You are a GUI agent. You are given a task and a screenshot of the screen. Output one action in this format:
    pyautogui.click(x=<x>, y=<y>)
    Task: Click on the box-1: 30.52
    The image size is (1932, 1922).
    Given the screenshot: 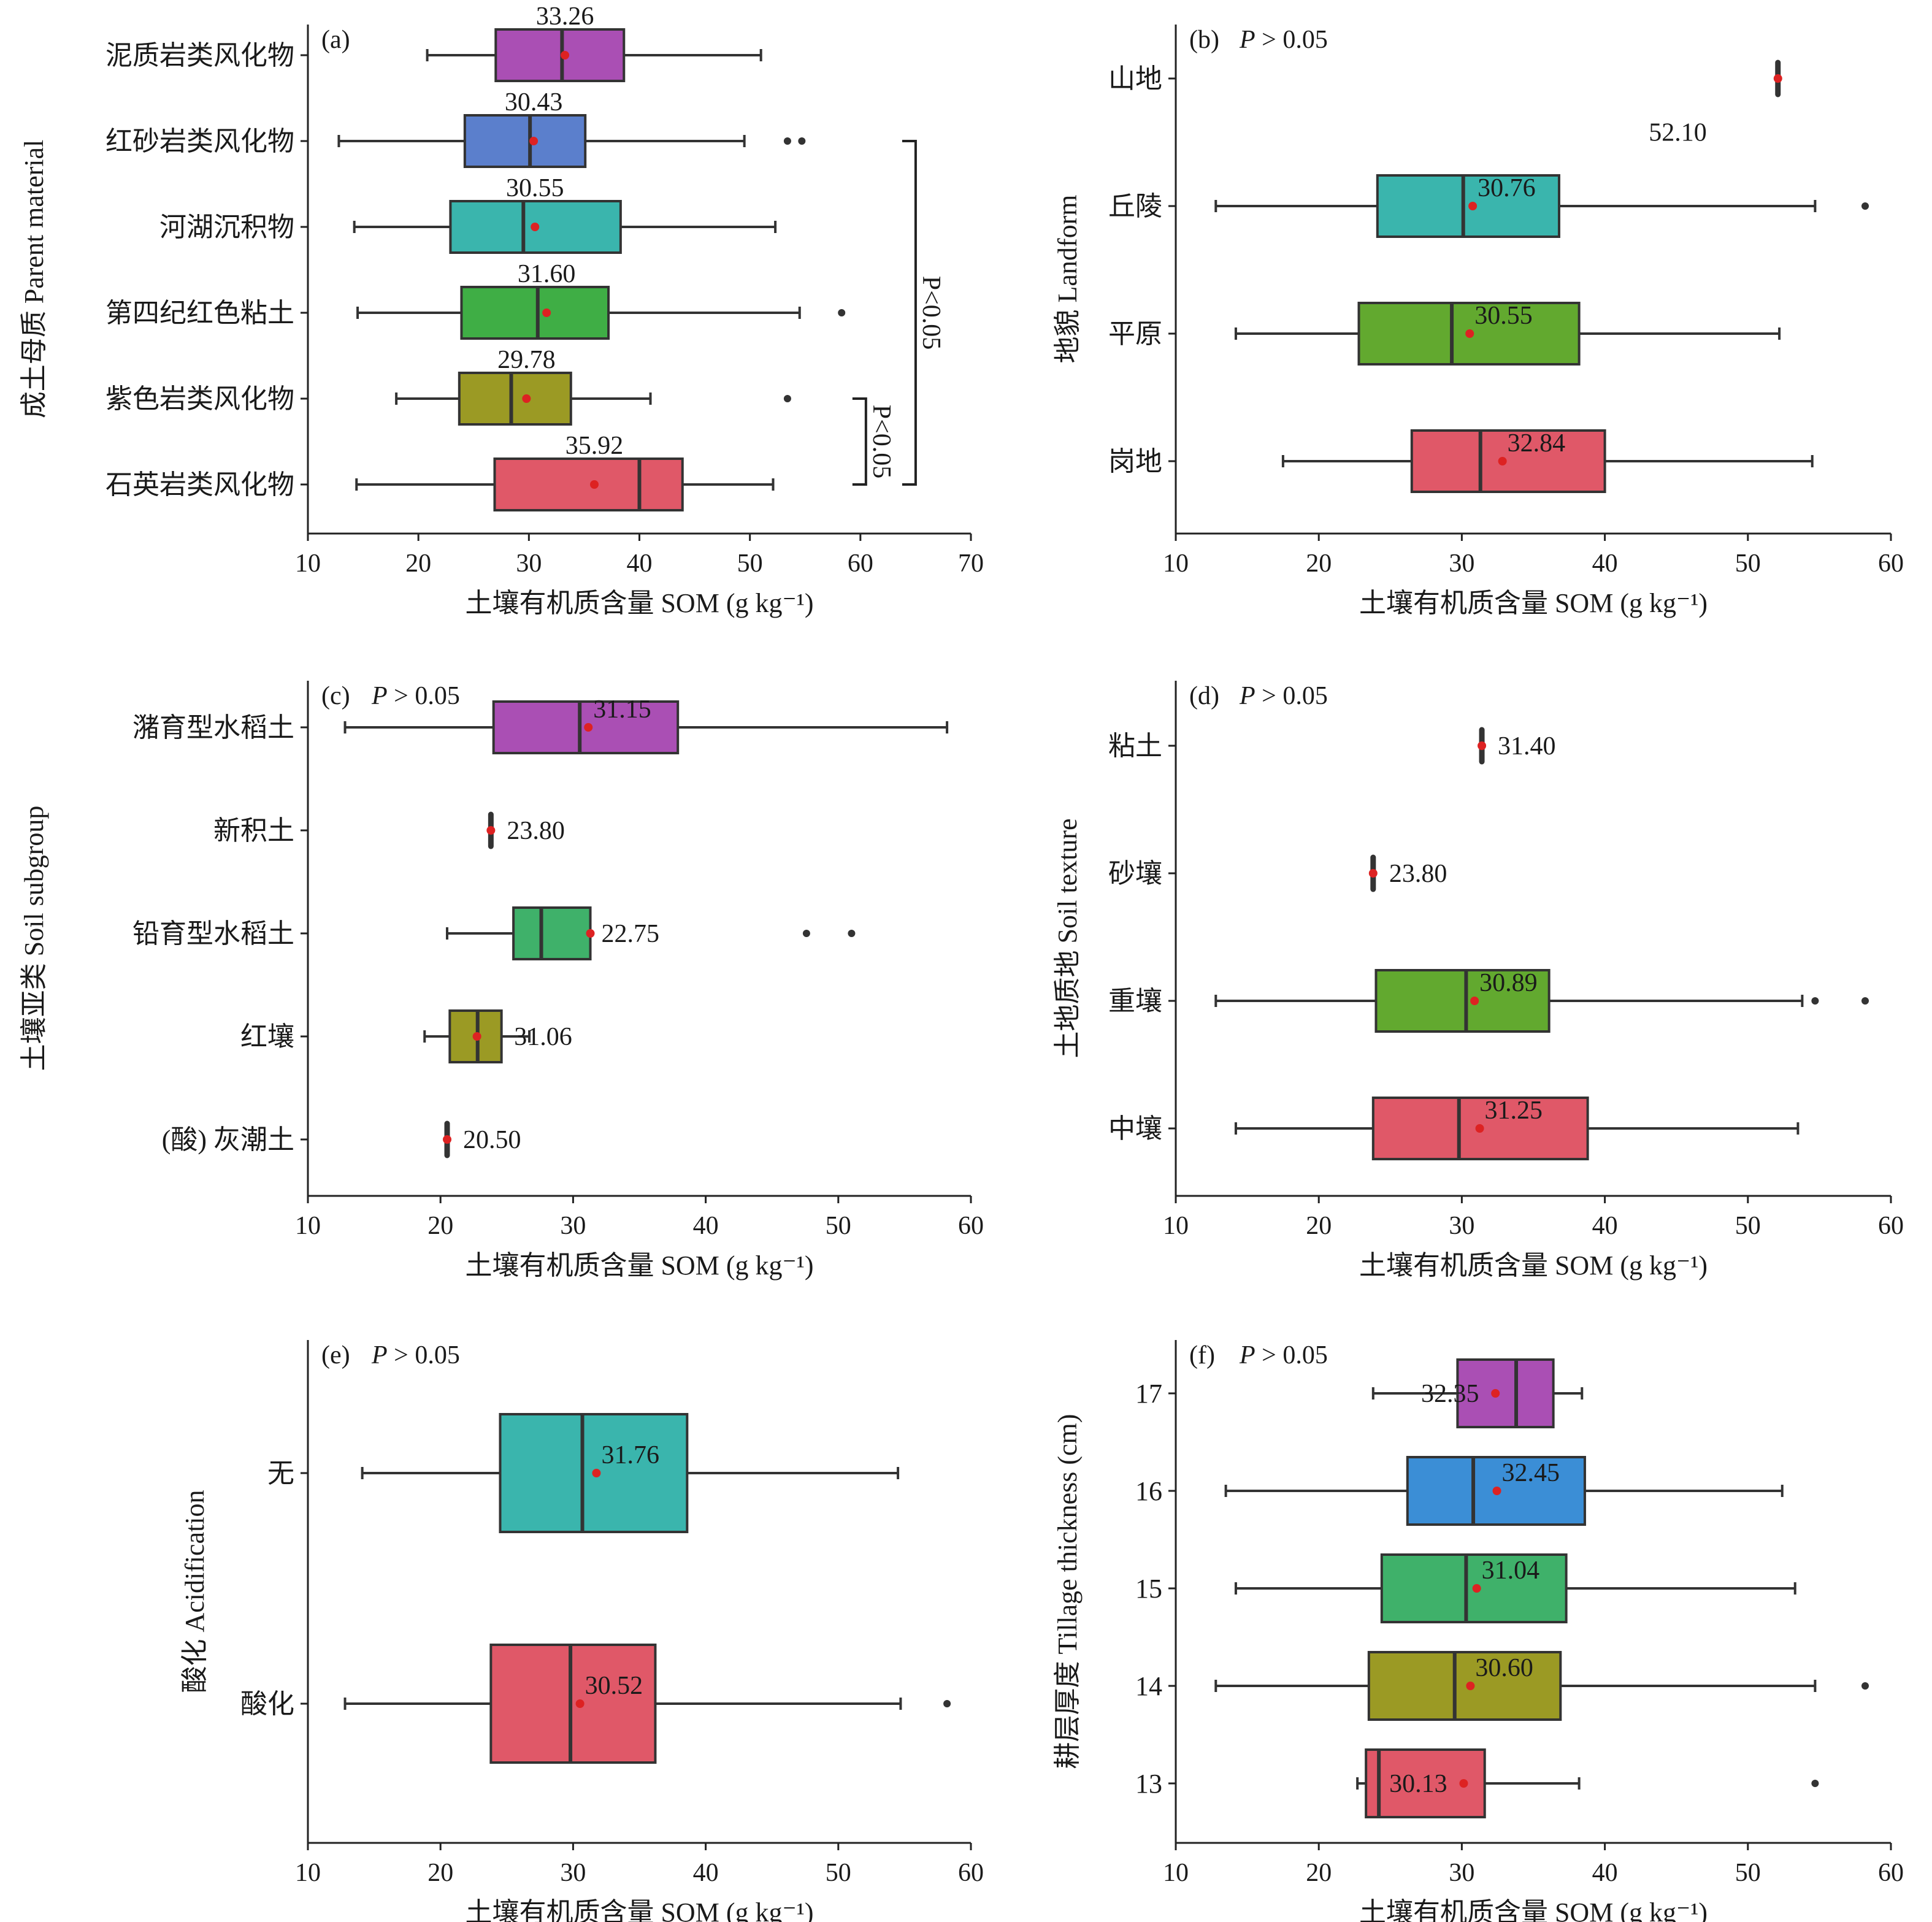 What is the action you would take?
    pyautogui.click(x=647, y=1704)
    